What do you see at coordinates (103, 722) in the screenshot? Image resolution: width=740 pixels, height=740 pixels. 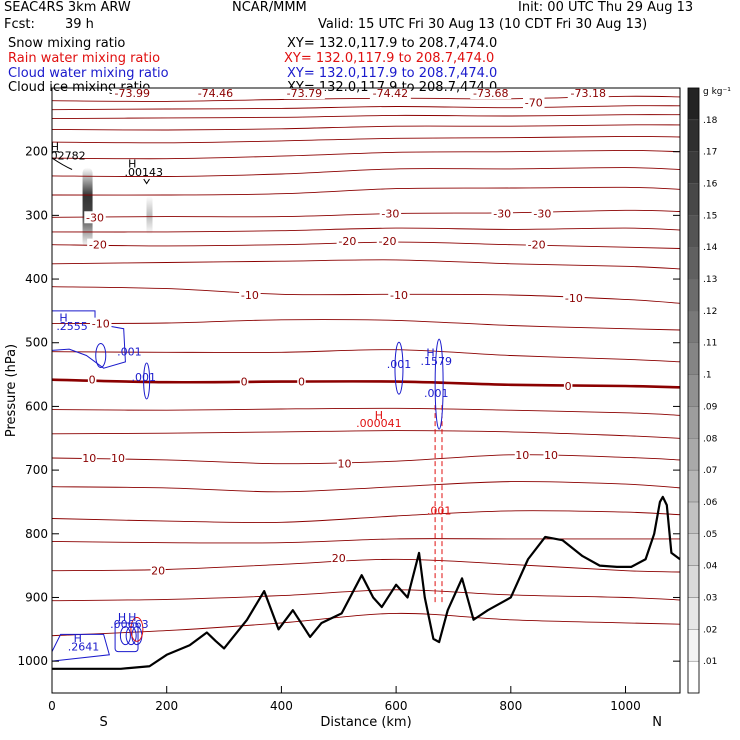 I see `x-end-label-south: S` at bounding box center [103, 722].